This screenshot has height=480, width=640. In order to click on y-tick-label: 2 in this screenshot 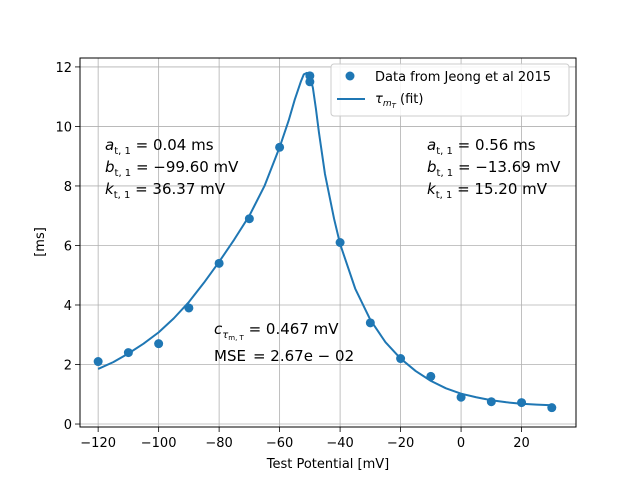, I will do `click(68, 366)`.